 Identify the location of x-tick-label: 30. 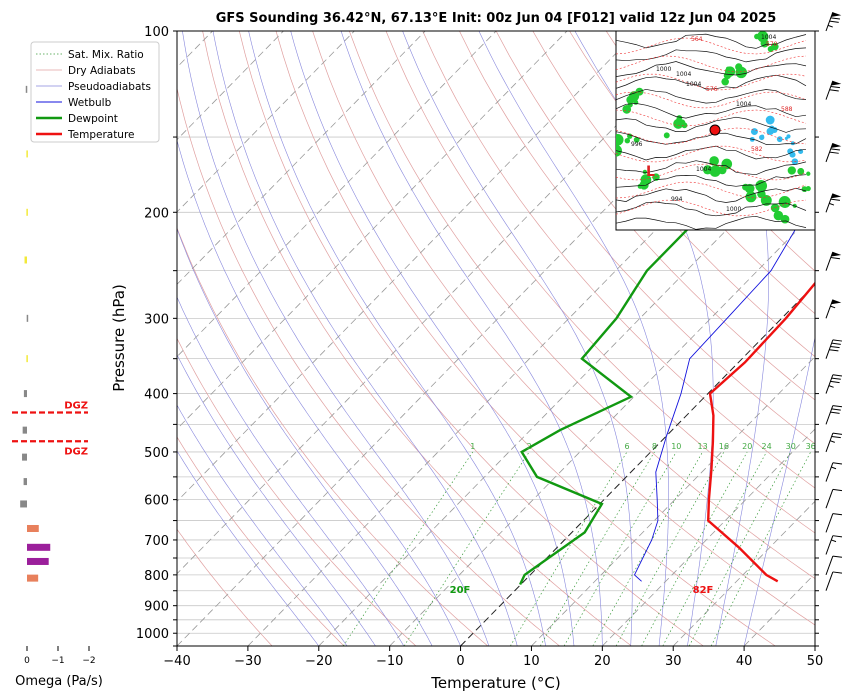
(673, 661).